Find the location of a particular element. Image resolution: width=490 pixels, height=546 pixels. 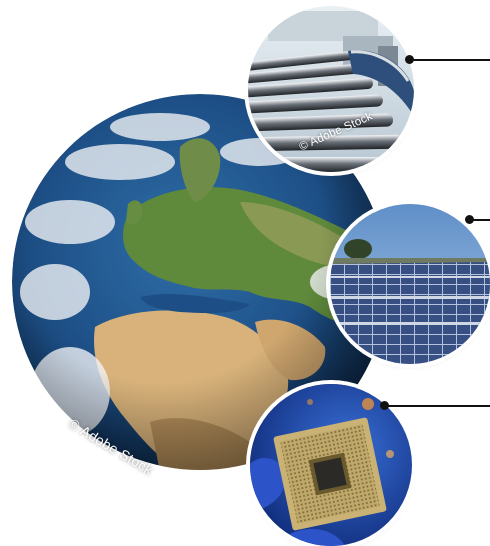

solar-photo is located at coordinates (410, 284).